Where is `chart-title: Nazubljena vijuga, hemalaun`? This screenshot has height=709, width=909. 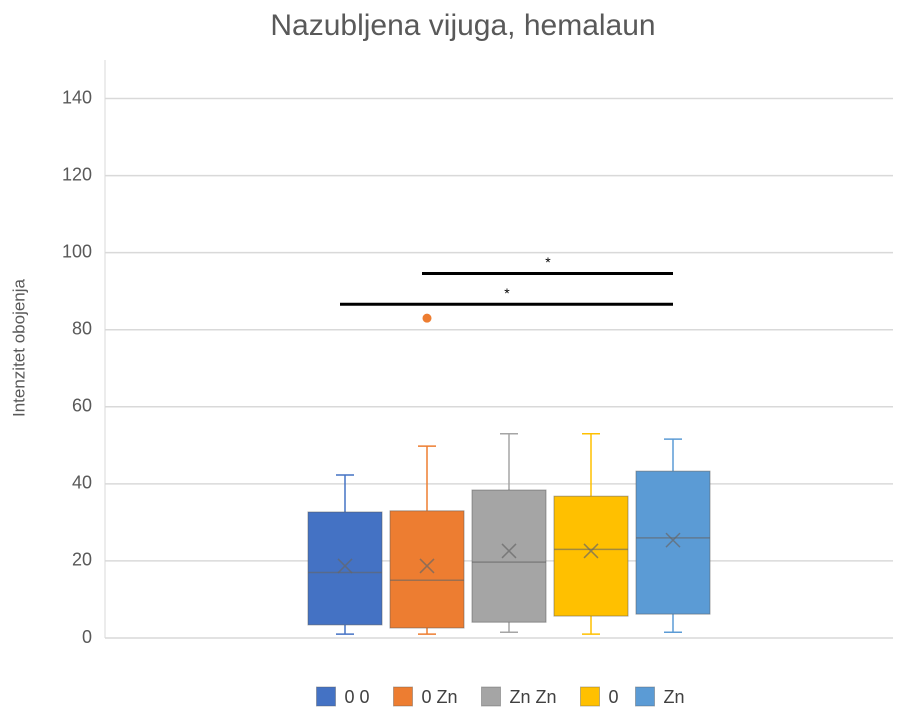 chart-title: Nazubljena vijuga, hemalaun is located at coordinates (462, 25).